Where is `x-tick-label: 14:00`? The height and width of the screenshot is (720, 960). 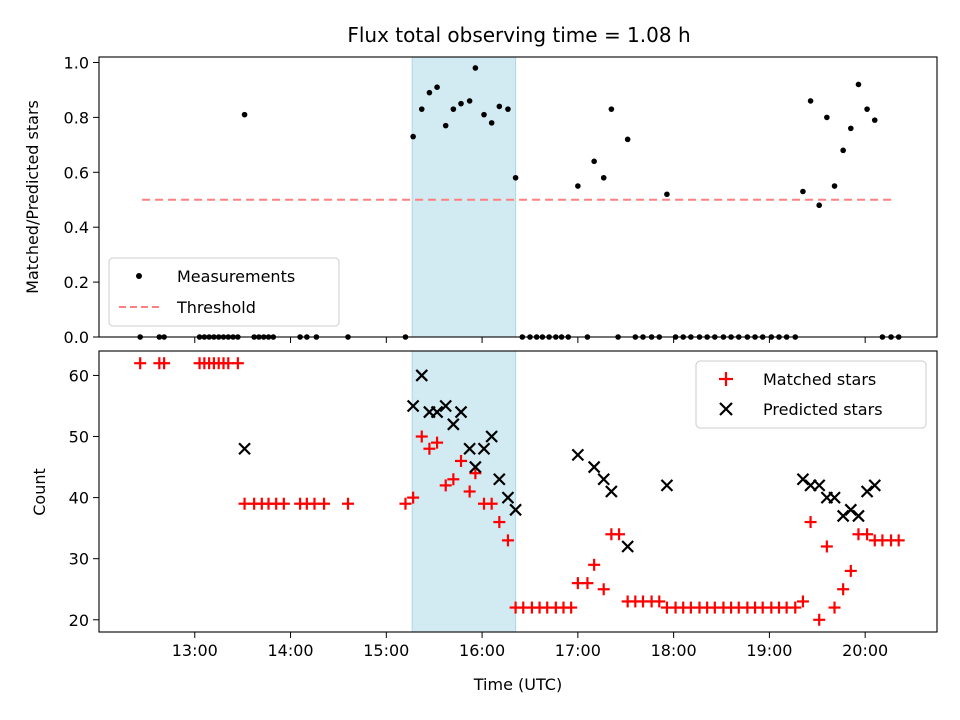
x-tick-label: 14:00 is located at coordinates (290, 650).